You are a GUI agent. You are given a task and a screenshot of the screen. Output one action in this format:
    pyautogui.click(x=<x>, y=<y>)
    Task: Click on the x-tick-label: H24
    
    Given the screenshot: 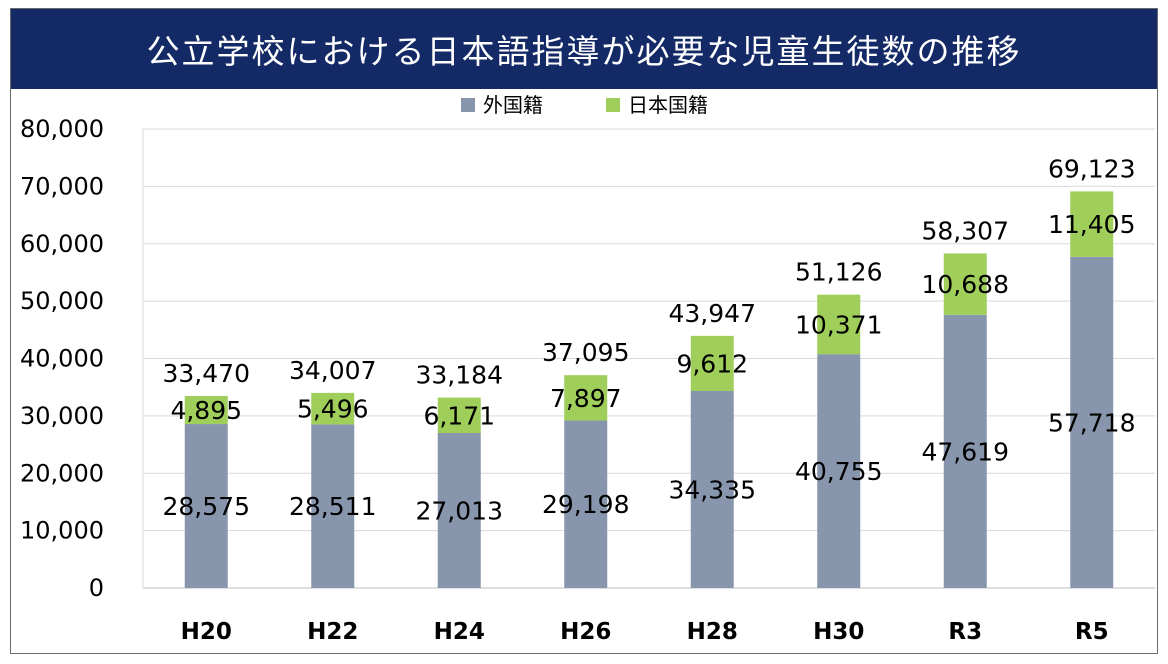 What is the action you would take?
    pyautogui.click(x=459, y=632)
    